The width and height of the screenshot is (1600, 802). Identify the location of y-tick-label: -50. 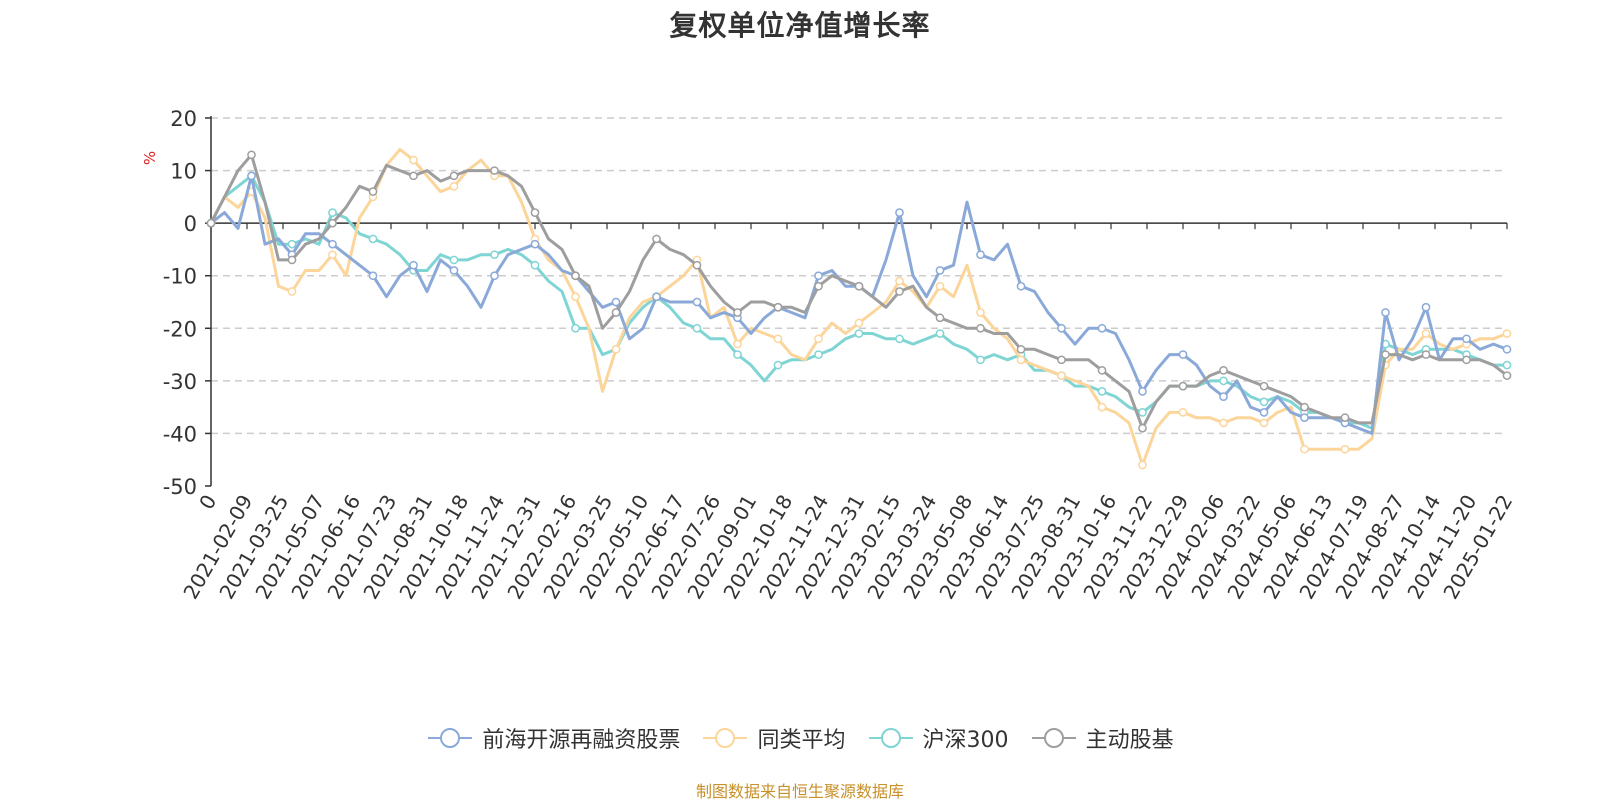
(180, 487).